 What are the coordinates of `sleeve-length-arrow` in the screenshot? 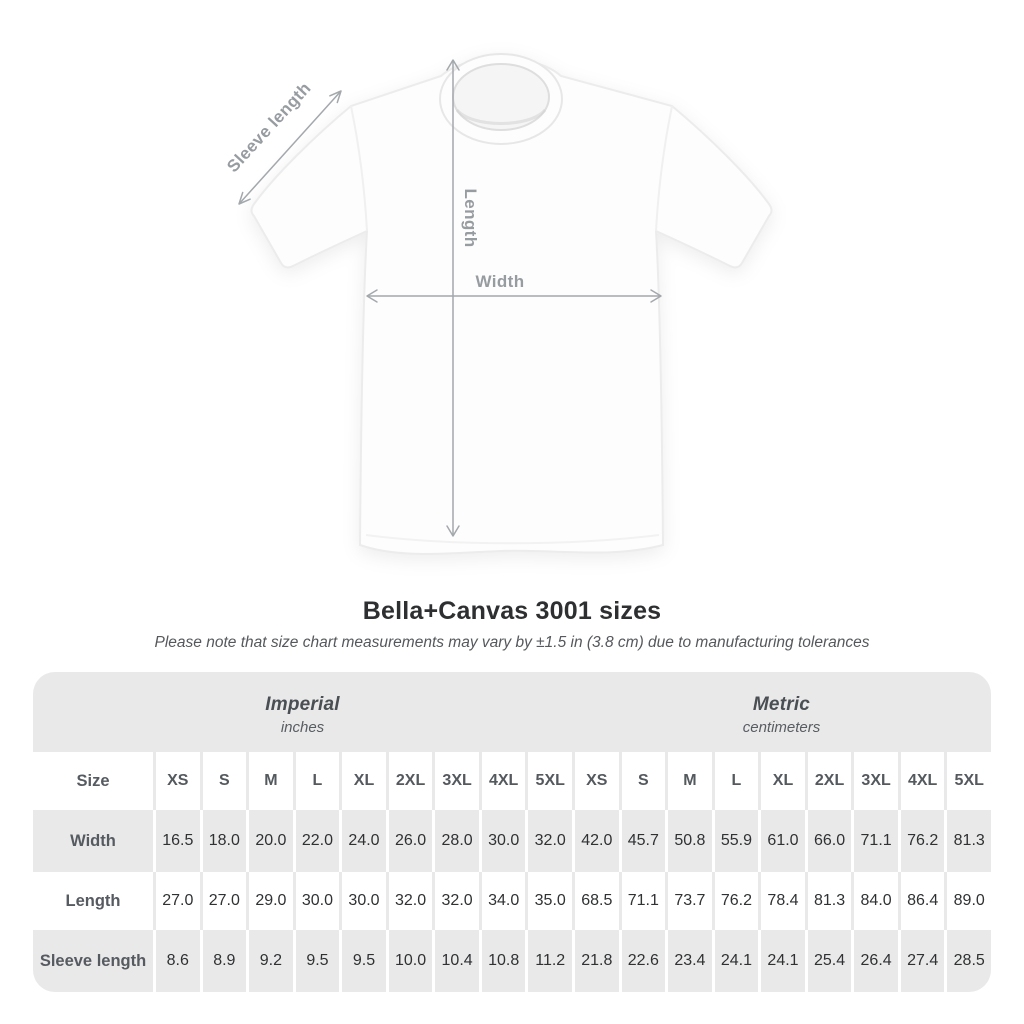 It's located at (290, 147).